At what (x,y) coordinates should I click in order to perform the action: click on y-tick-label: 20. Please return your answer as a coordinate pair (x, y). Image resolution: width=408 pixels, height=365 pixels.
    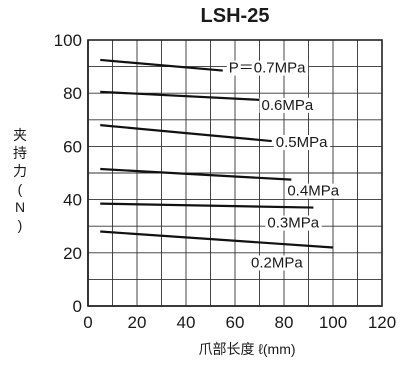
    Looking at the image, I should click on (72, 253).